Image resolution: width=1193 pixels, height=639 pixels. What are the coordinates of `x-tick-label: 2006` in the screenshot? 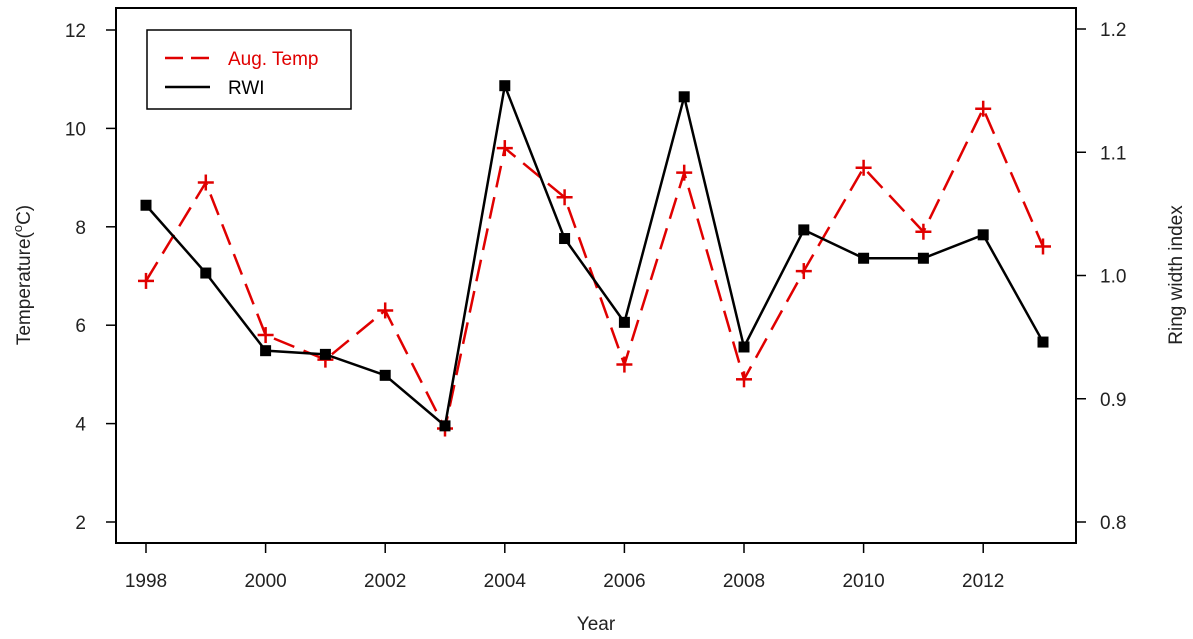 It's located at (624, 581).